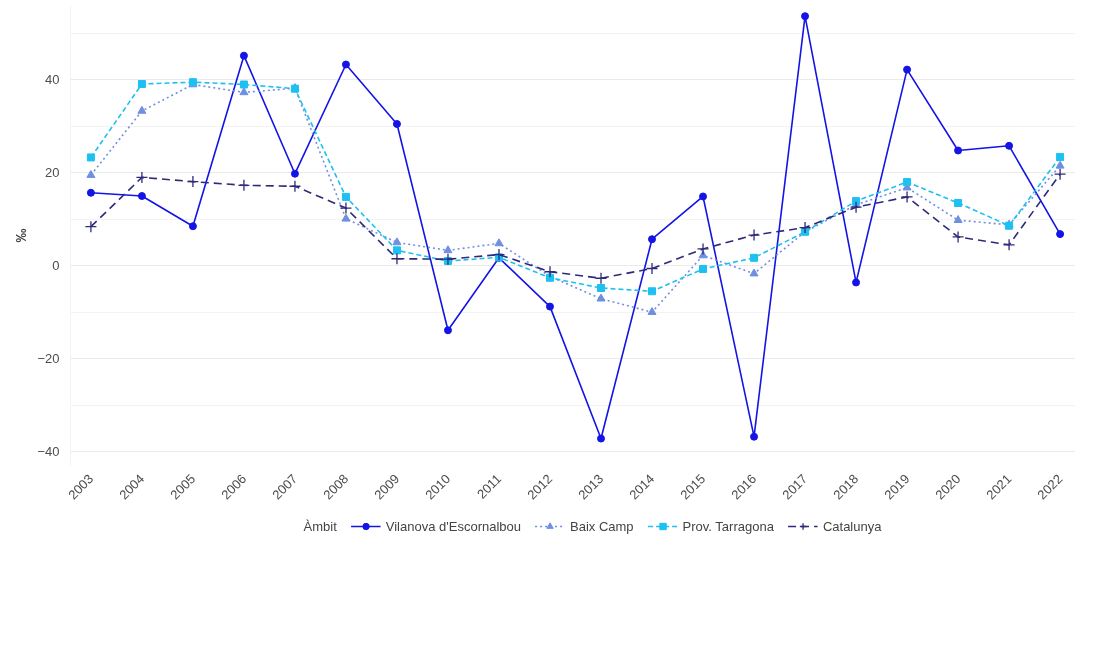  I want to click on y-tick-label: 40, so click(52, 80).